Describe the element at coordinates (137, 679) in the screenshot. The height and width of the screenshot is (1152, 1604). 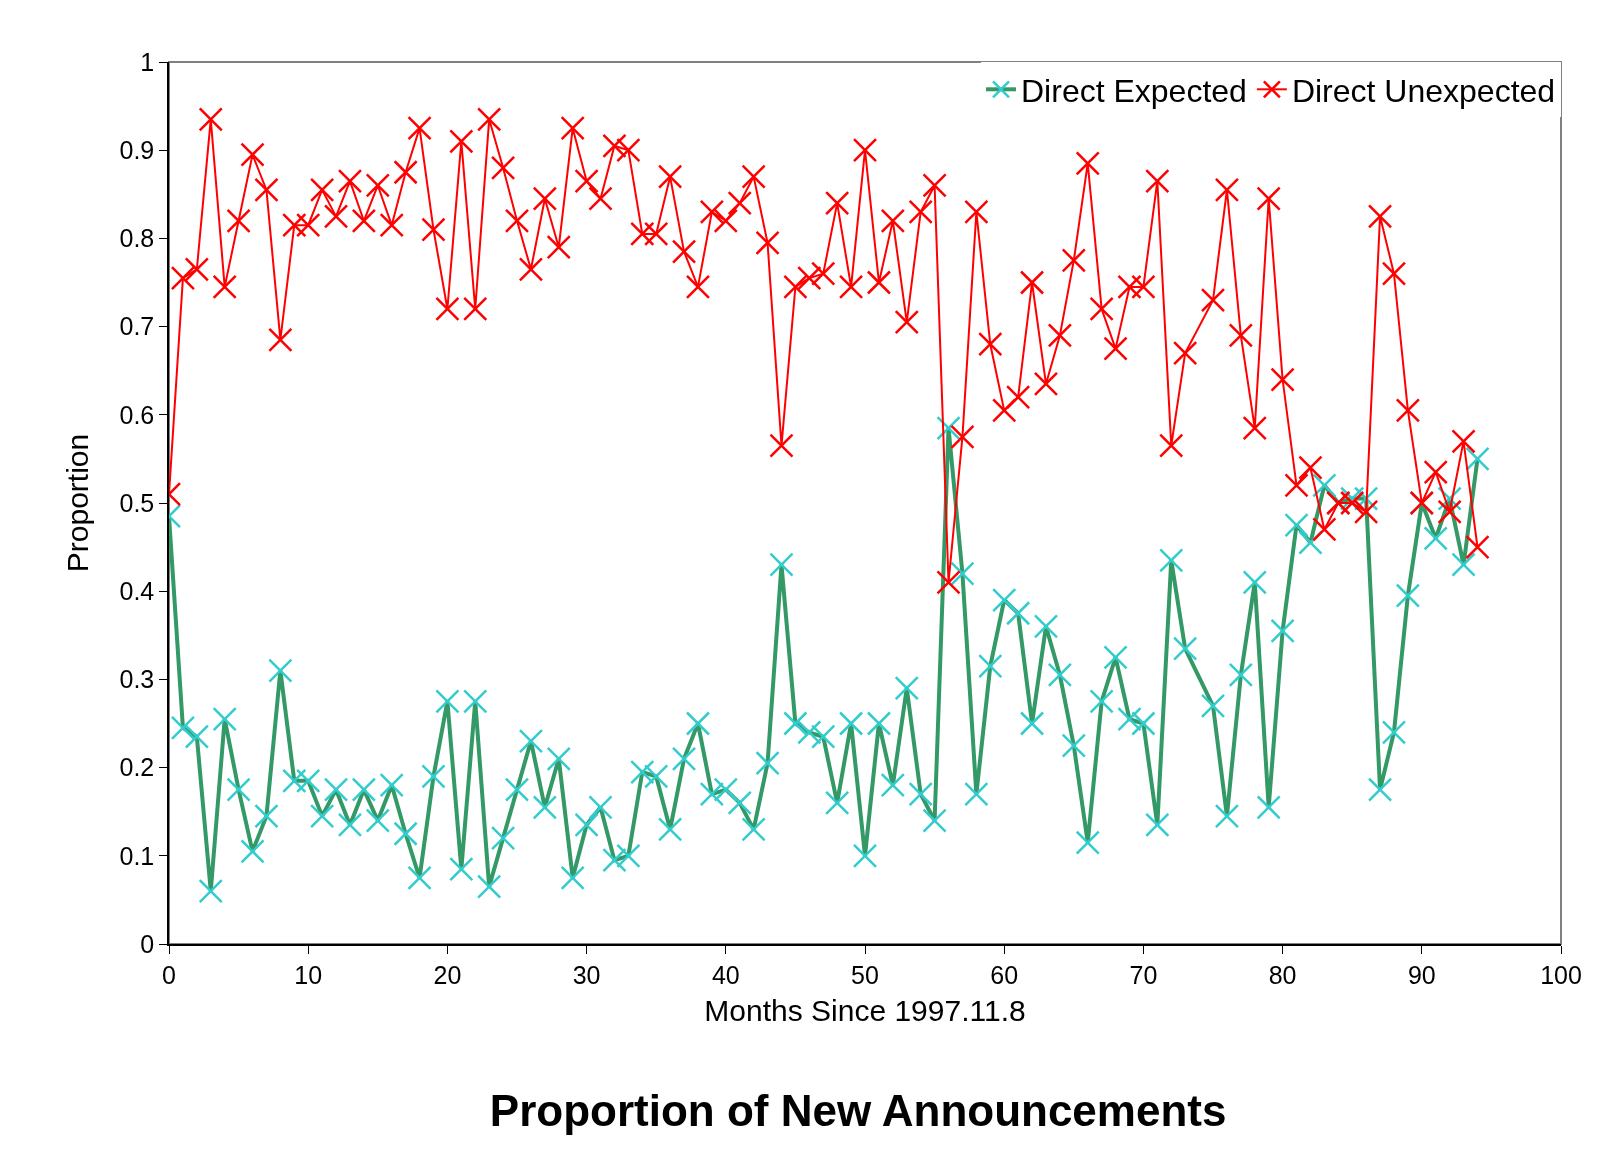
I see `y-tick-label: 0.3` at that location.